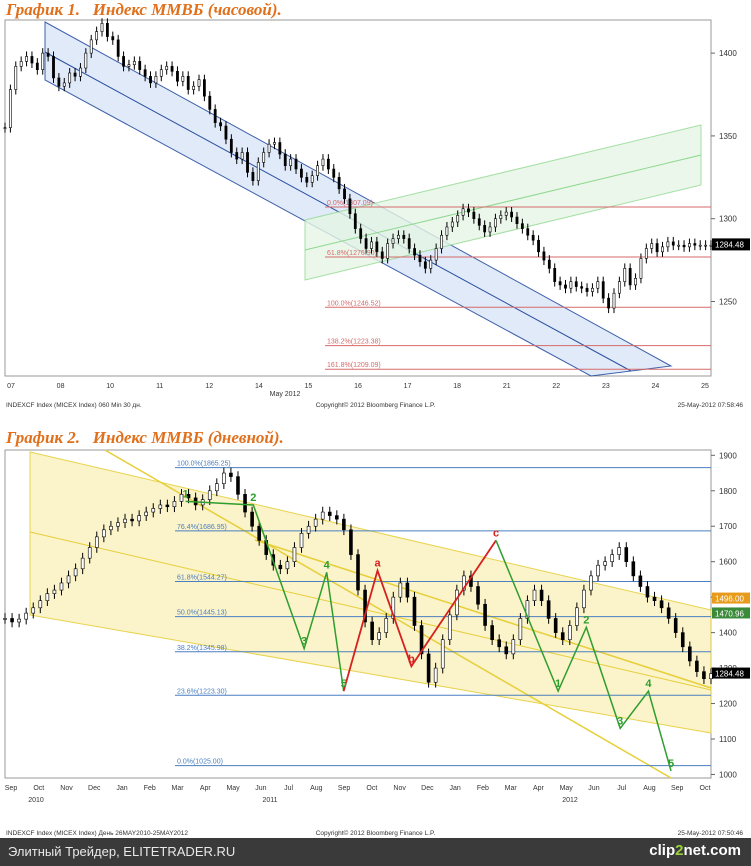  Describe the element at coordinates (621, 788) in the screenshot. I see `x-tick-label: Jul` at that location.